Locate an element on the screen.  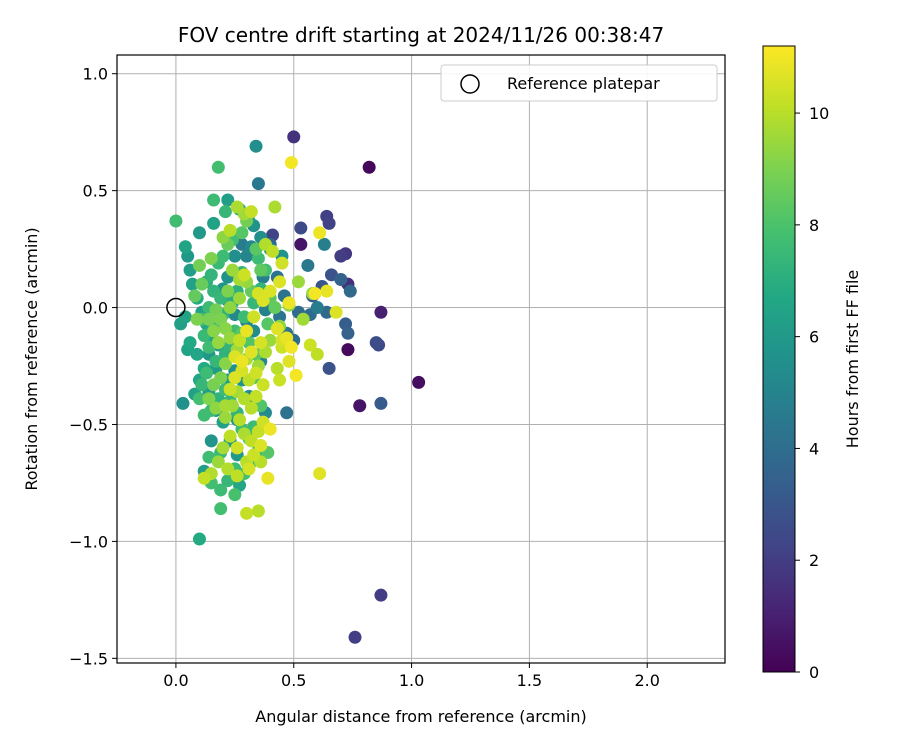
x-tick-label: 0.5 is located at coordinates (293, 680).